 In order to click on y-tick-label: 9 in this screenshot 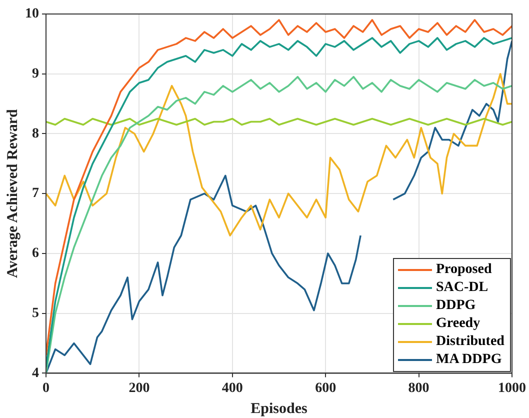, I will do `click(35, 74)`.